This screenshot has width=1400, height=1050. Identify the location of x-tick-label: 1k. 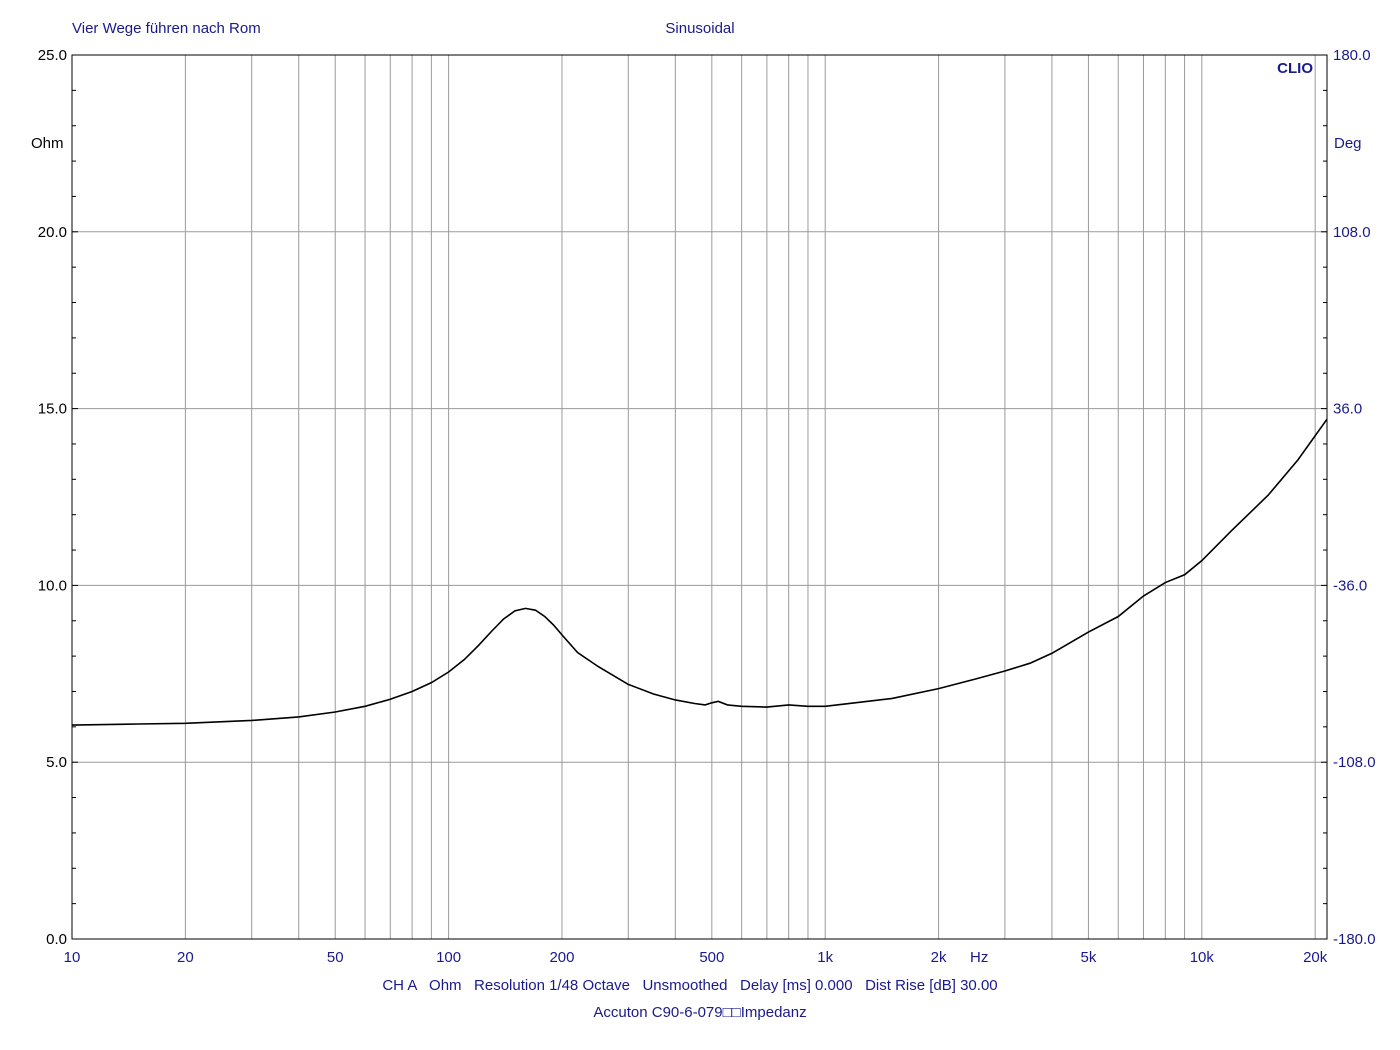
(825, 957).